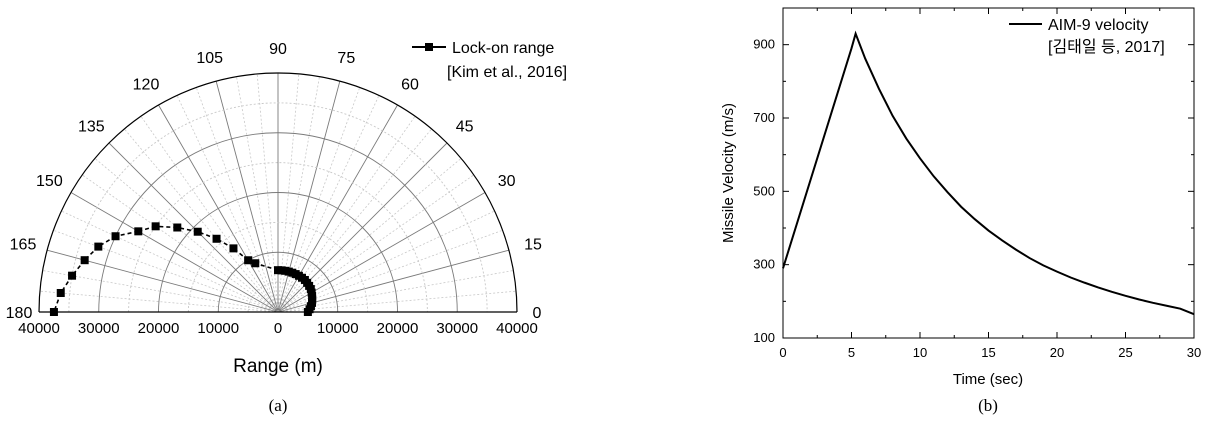  I want to click on polar-angle-tick-label: 15, so click(533, 245).